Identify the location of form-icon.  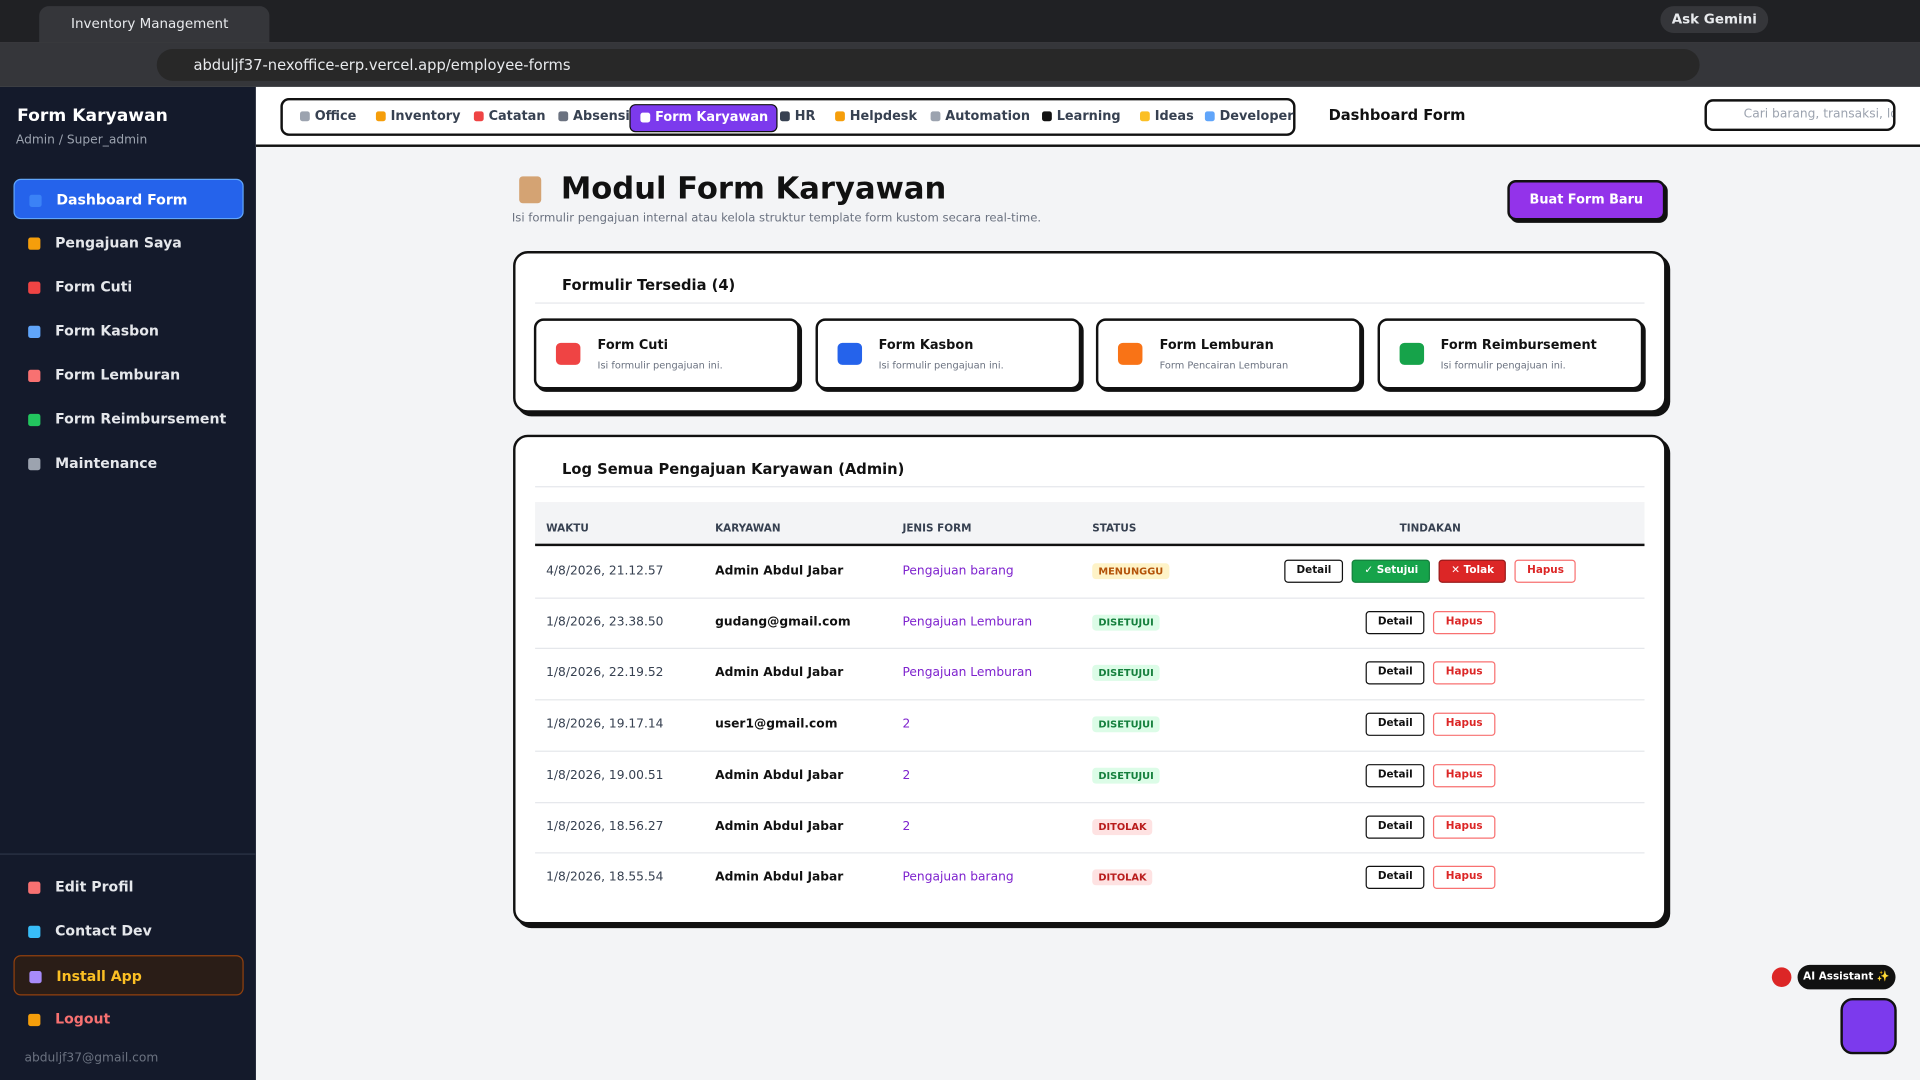
(568, 353).